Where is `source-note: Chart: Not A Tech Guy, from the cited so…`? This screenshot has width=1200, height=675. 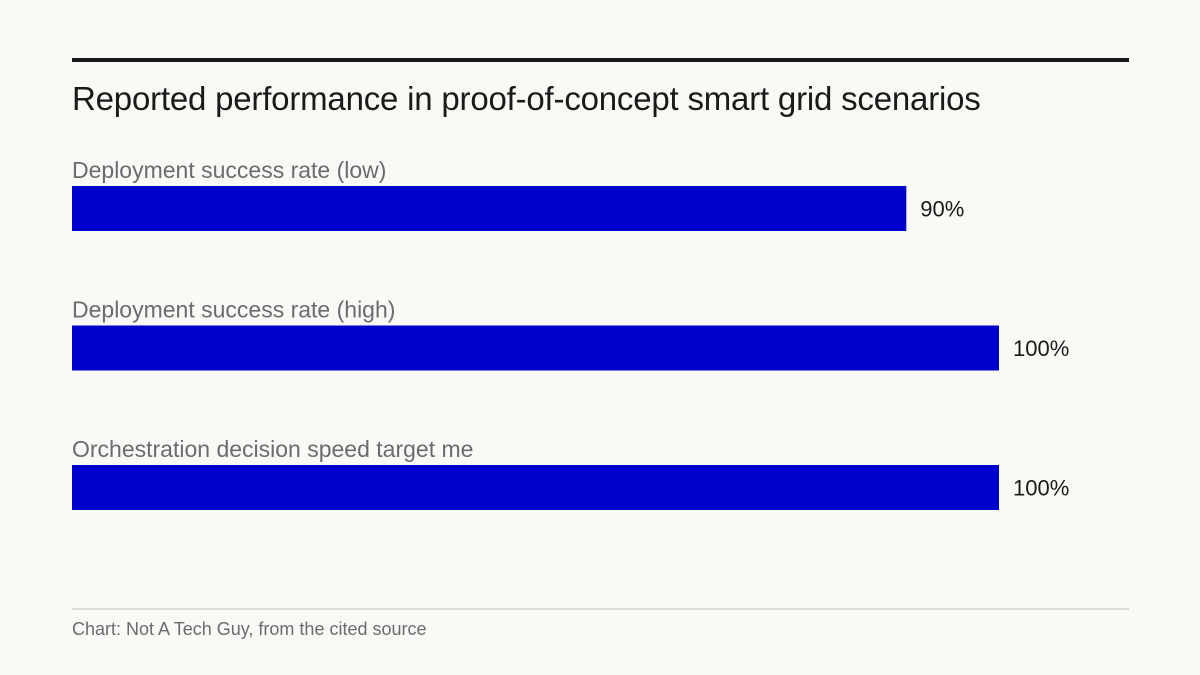 source-note: Chart: Not A Tech Guy, from the cited so… is located at coordinates (249, 629).